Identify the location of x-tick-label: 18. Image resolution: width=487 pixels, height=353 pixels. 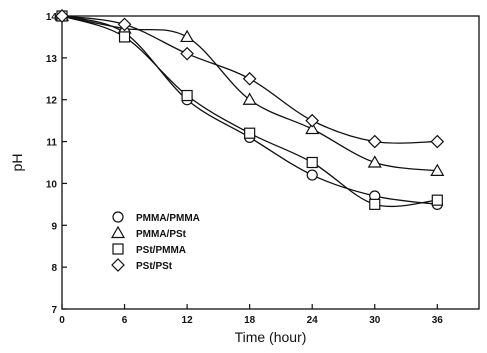
(250, 320).